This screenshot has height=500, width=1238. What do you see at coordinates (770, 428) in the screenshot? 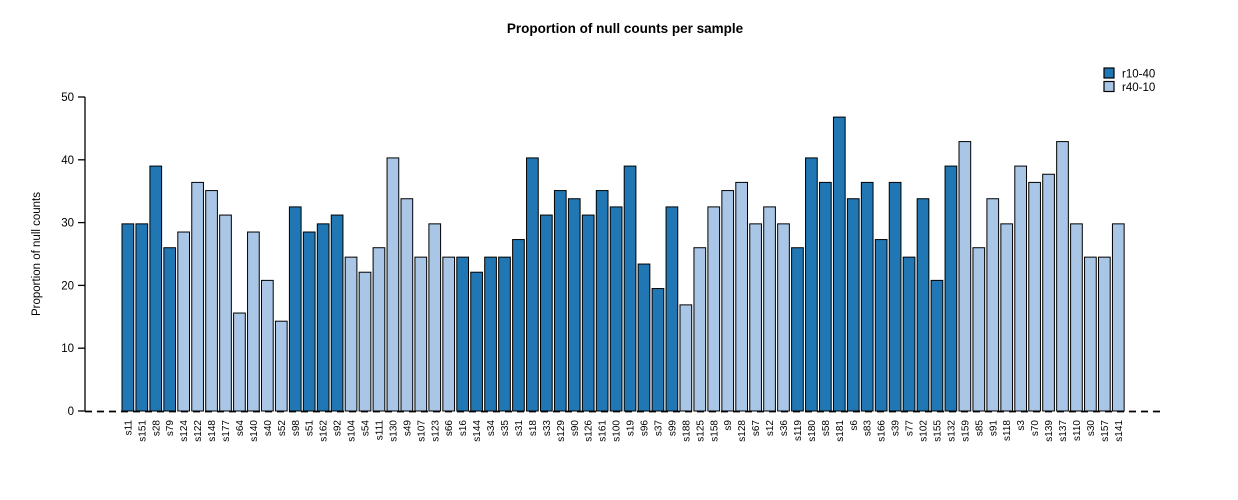
I see `x-tick-label: s12` at bounding box center [770, 428].